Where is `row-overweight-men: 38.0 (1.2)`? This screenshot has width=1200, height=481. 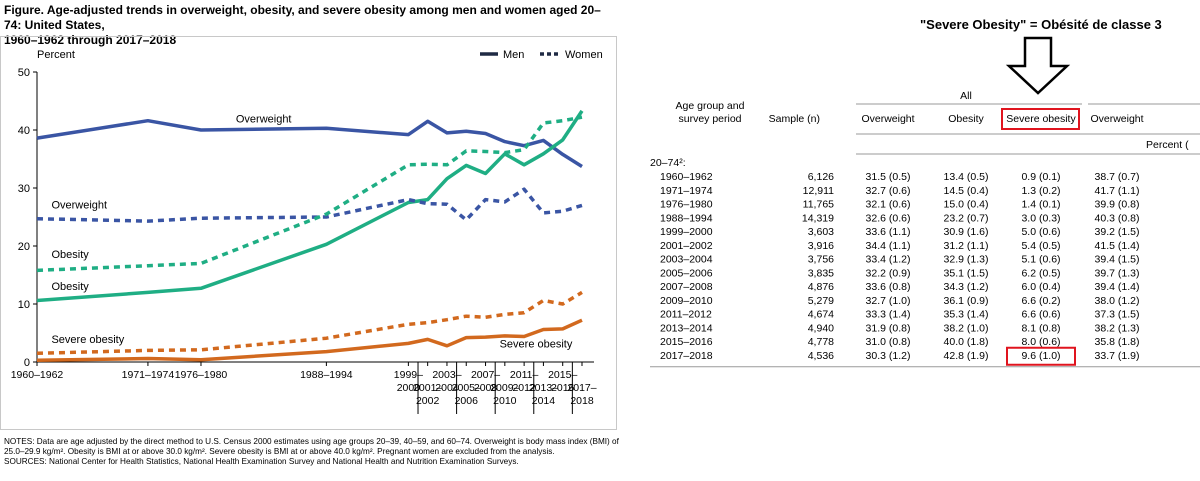
row-overweight-men: 38.0 (1.2) is located at coordinates (1117, 301).